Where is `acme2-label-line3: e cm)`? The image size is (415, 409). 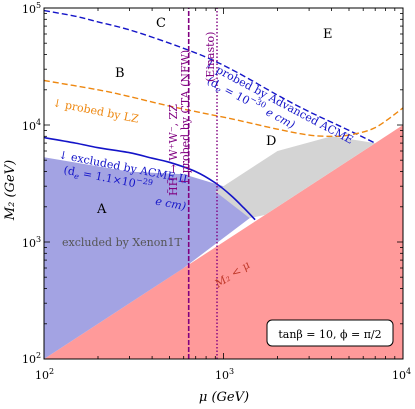 acme2-label-line3: e cm) is located at coordinates (170, 204).